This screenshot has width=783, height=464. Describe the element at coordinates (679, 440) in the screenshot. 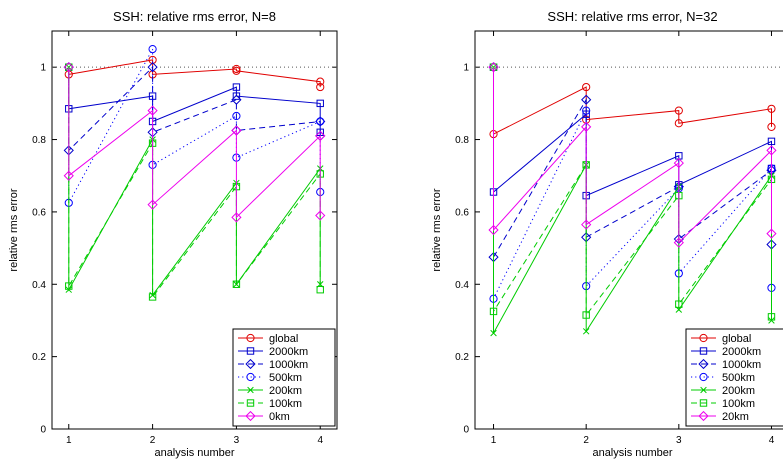

I see `x-tick-label: 3` at that location.